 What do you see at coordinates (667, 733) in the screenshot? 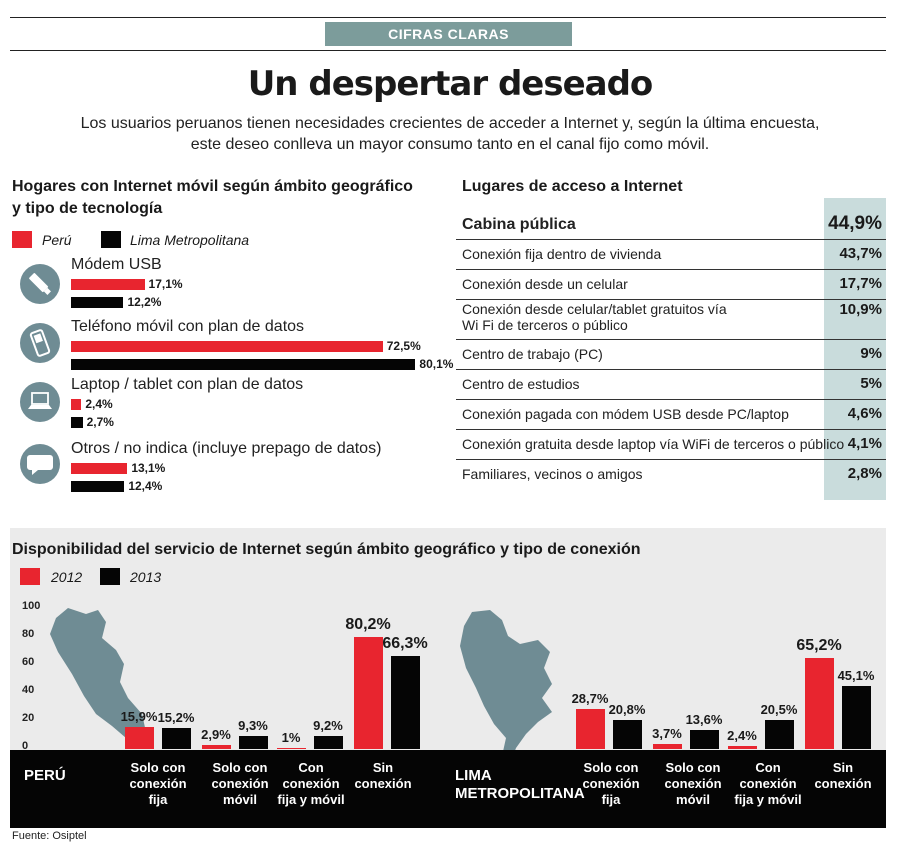
I see `bar-2012-value: 3,7%` at bounding box center [667, 733].